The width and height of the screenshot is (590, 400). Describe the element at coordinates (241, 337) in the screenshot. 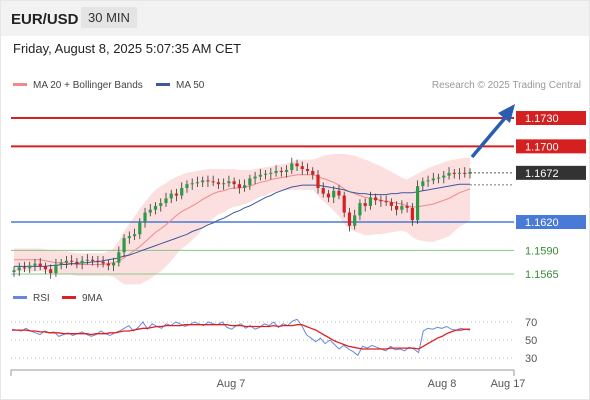

I see `rsi-series-rsi` at that location.